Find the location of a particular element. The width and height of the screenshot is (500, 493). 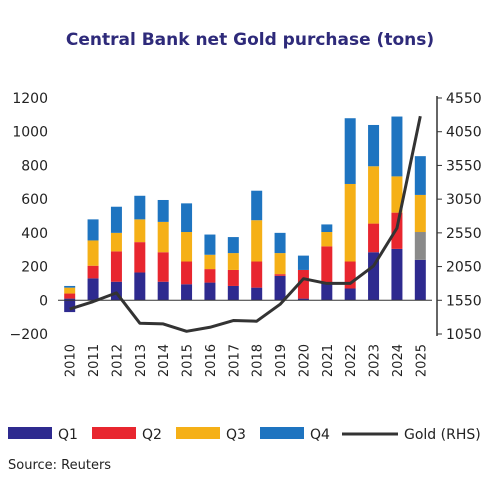

y2-tick-label: 1050 is located at coordinates (464, 335).